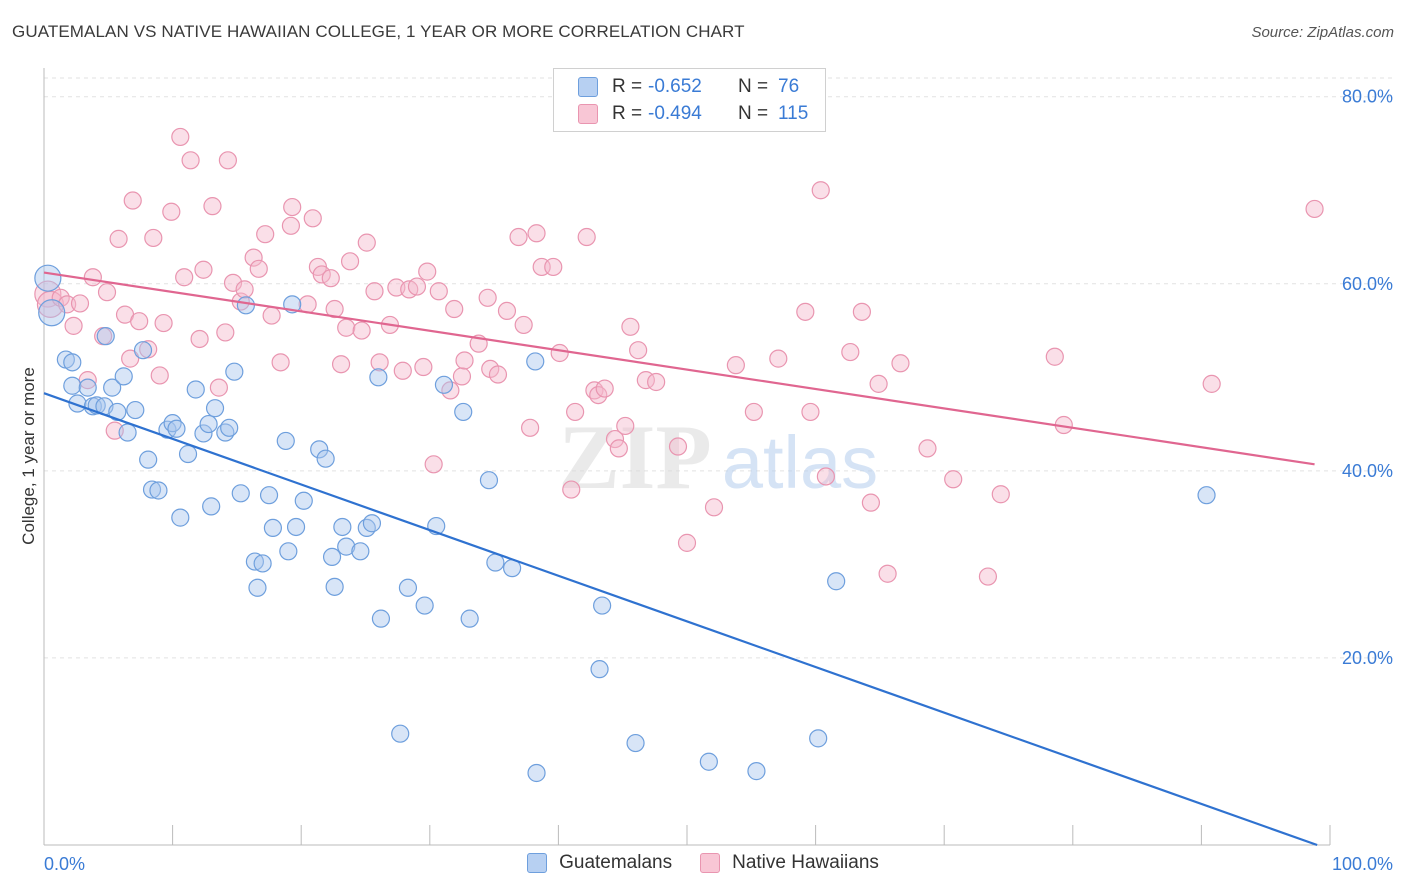 The width and height of the screenshot is (1406, 892). What do you see at coordinates (689, 100) in the screenshot?
I see `correlation-legend: R = -0.652 N = 76 R = -0.494 N = 115` at bounding box center [689, 100].